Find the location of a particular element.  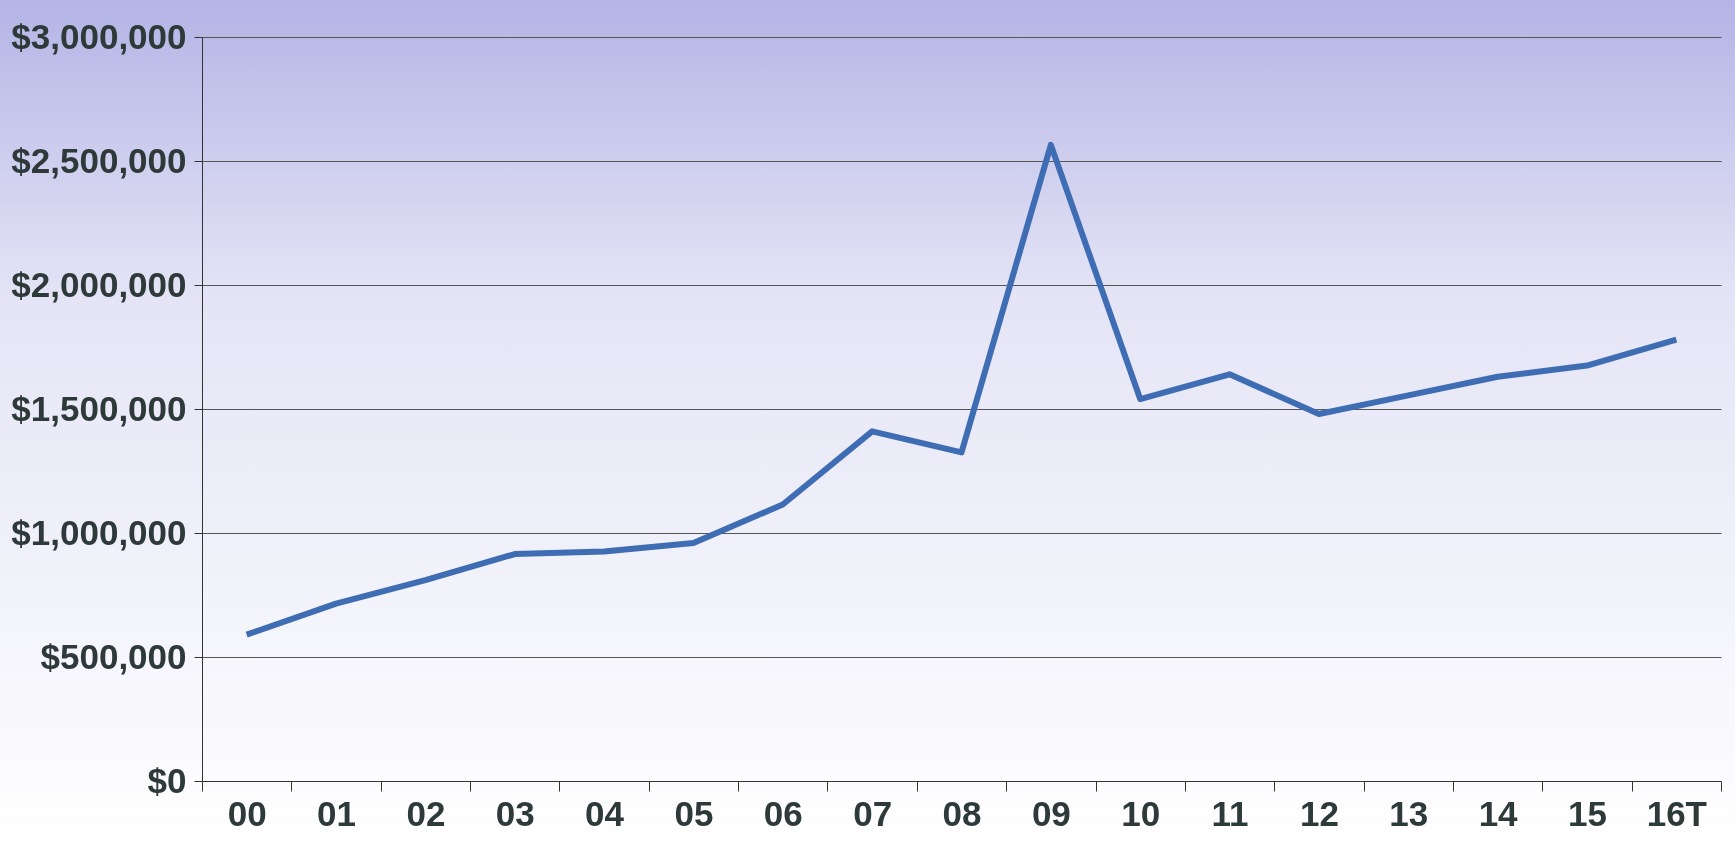

x-tick-label: 09 is located at coordinates (1051, 813).